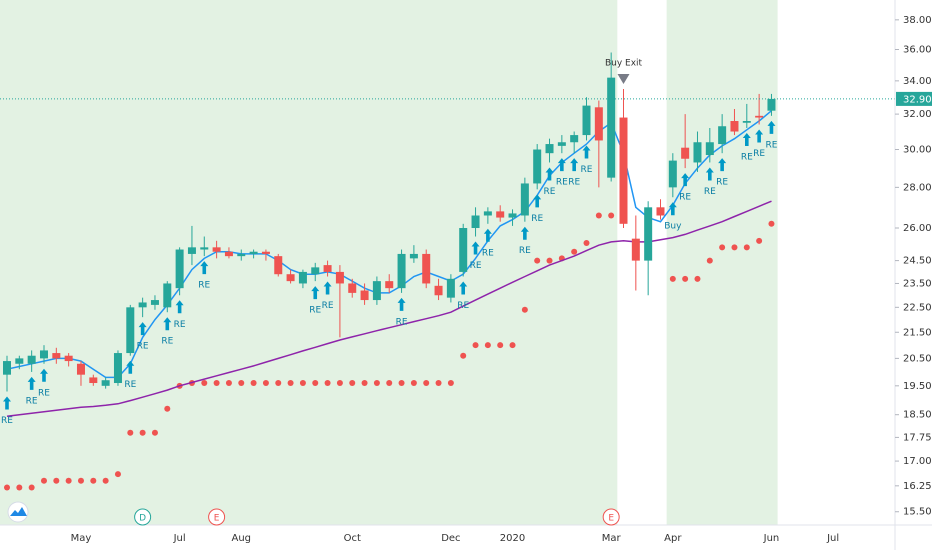 The width and height of the screenshot is (932, 550). Describe the element at coordinates (623, 78) in the screenshot. I see `exit-marker` at that location.